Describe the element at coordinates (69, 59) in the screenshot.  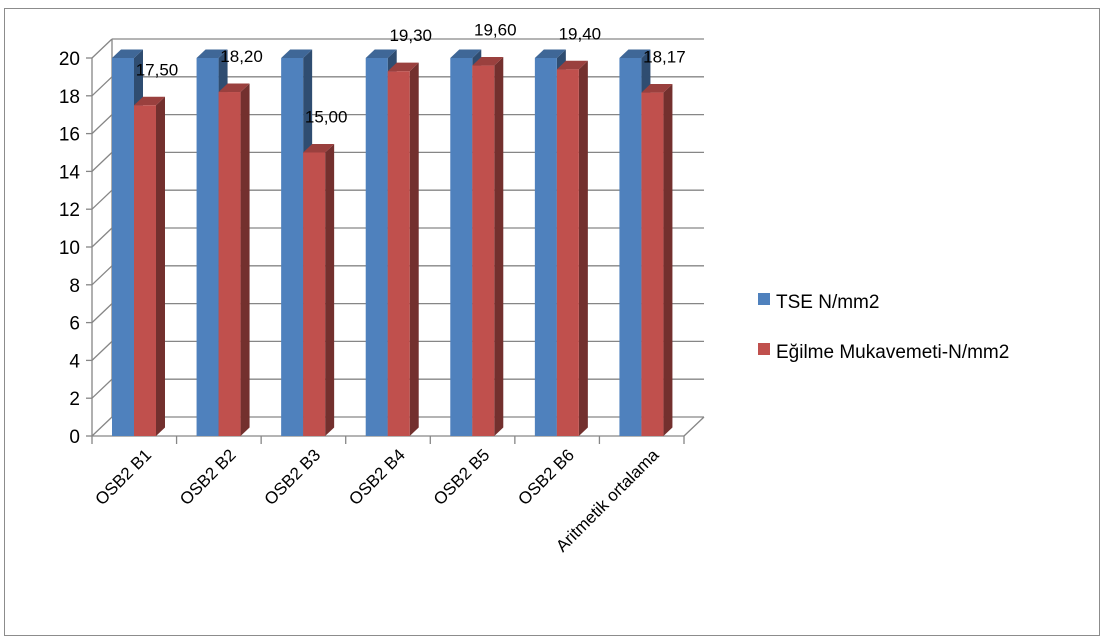
I see `y-tick-label: 20` at that location.